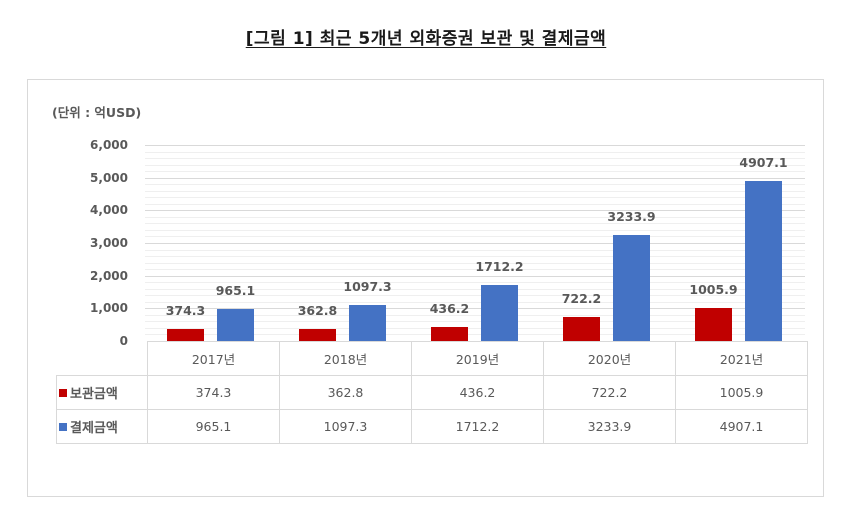 This screenshot has width=852, height=528. I want to click on table-header-cell: 2017년, so click(213, 358).